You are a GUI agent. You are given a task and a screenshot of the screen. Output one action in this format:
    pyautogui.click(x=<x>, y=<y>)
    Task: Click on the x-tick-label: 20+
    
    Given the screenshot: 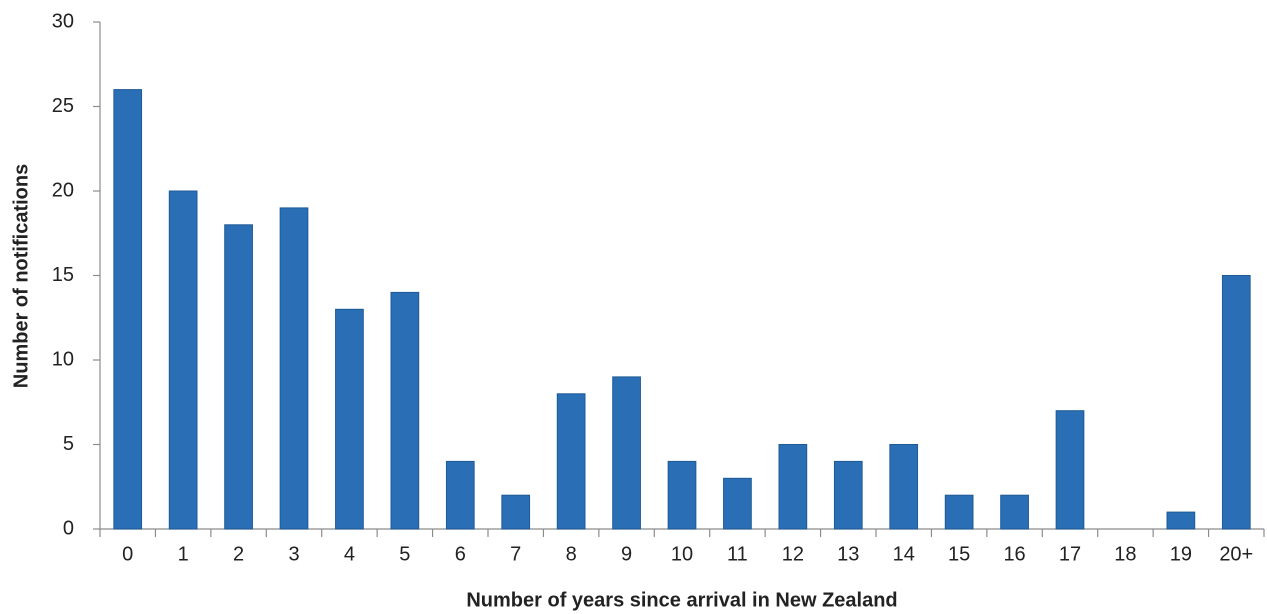 What is the action you would take?
    pyautogui.click(x=1236, y=554)
    